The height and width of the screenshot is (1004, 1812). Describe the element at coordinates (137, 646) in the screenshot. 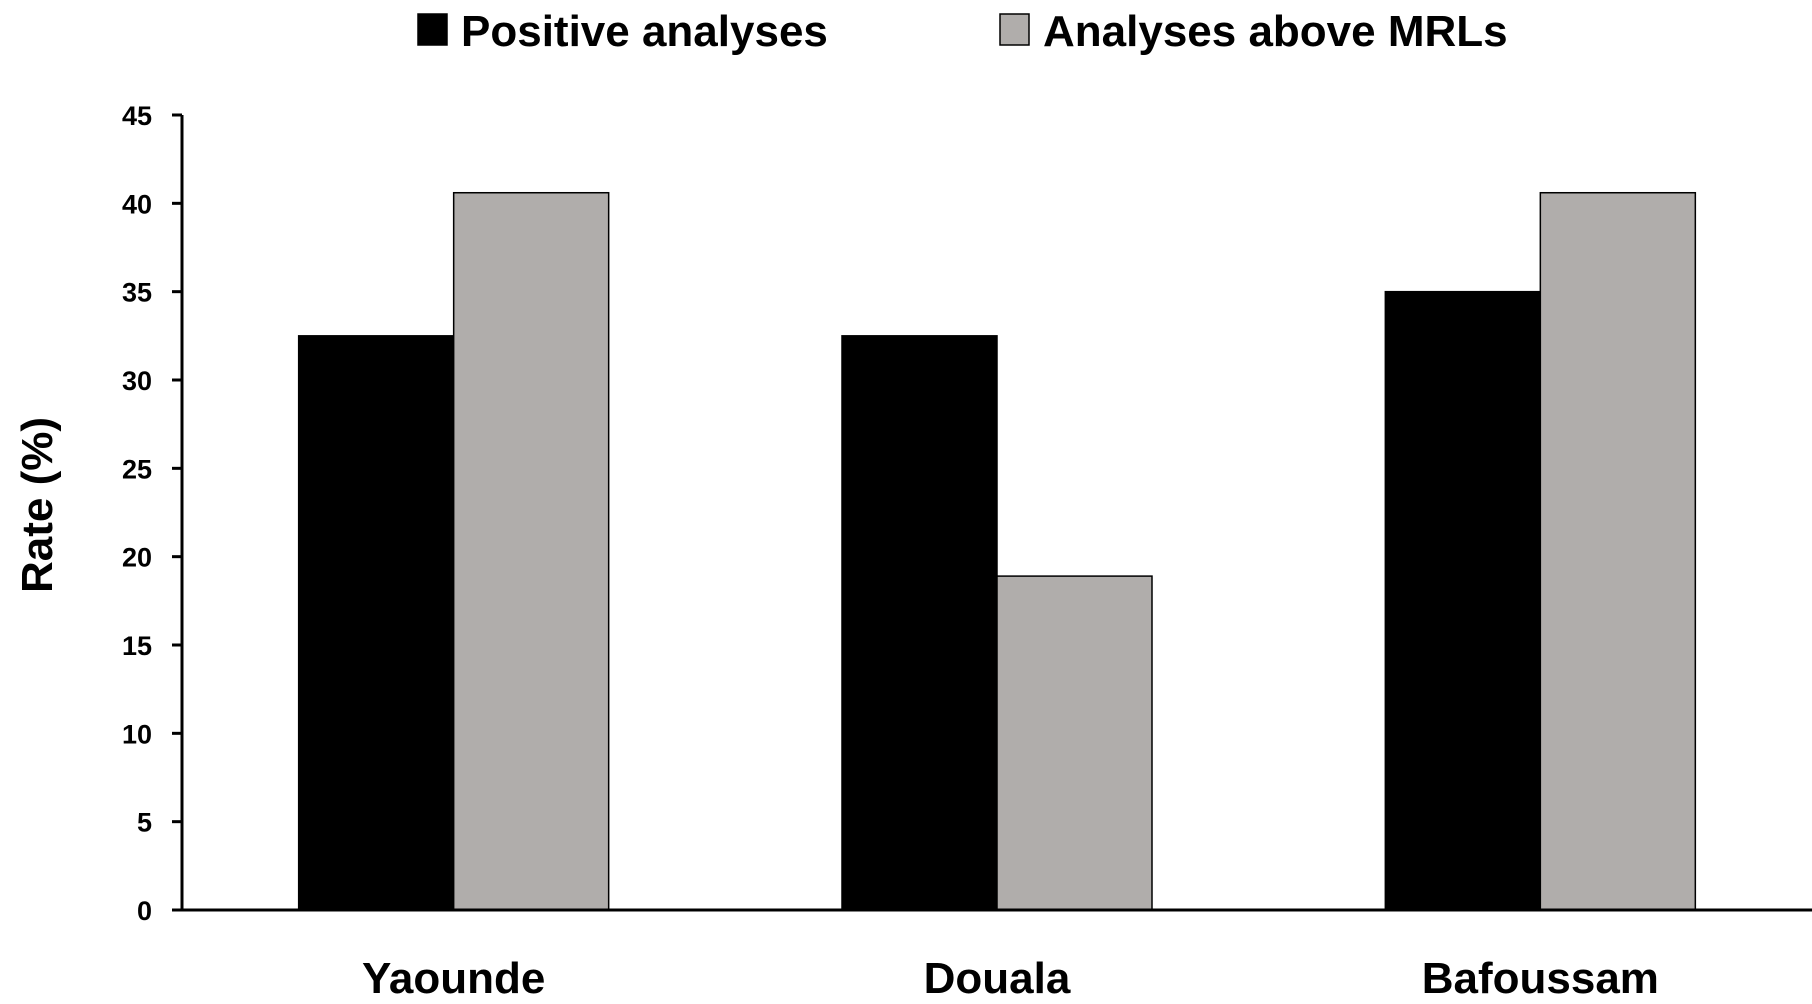

I see `y-tick-label: 15` at that location.